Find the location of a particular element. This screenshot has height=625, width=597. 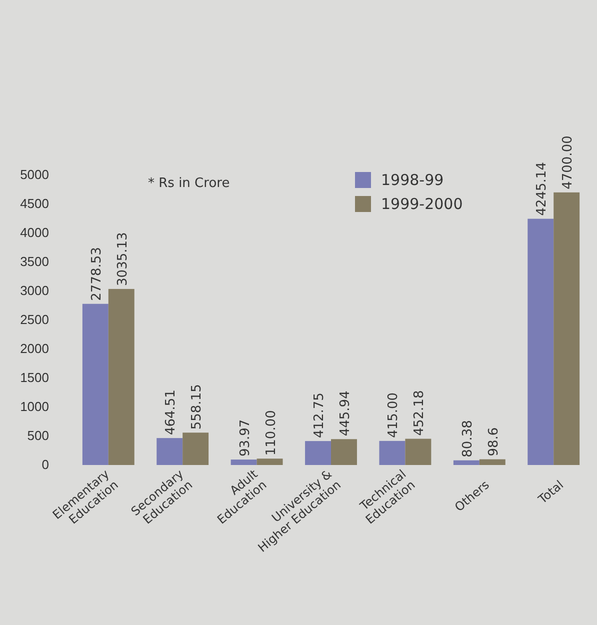

legend-label: 1998-99 is located at coordinates (412, 180).